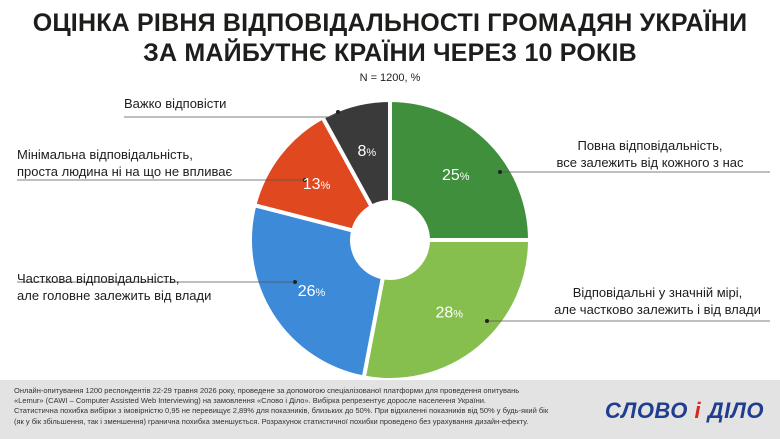  Describe the element at coordinates (313, 173) in the screenshot. I see `slice-minimal-responsibility` at that location.